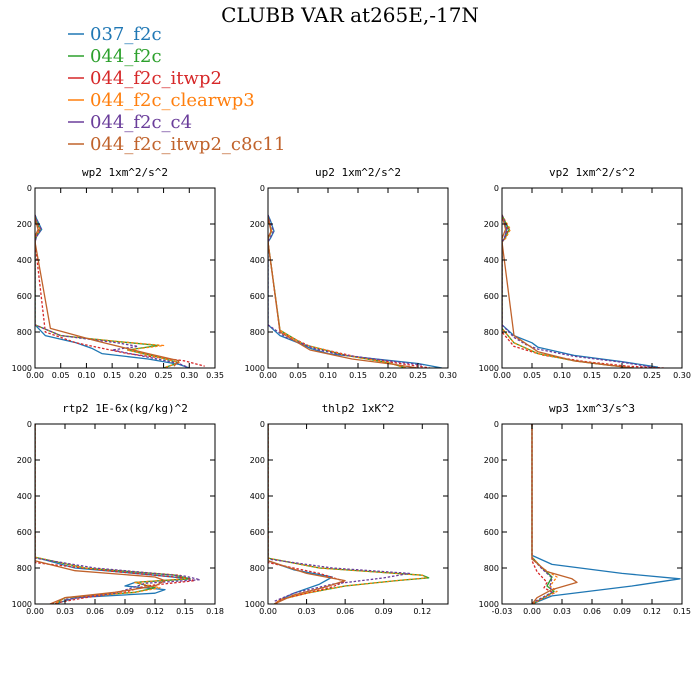  I want to click on legend-label: 037_f2c, so click(126, 34).